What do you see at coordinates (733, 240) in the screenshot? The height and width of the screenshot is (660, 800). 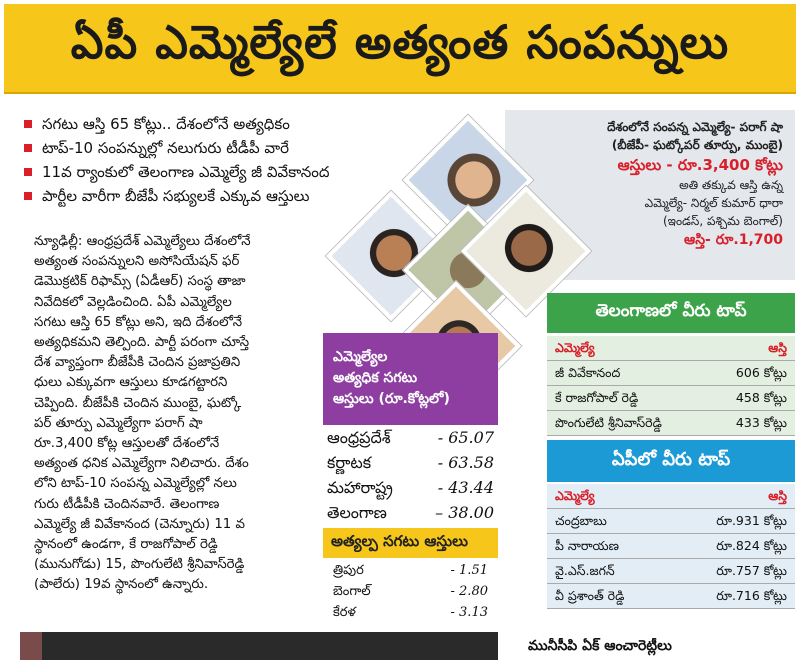 I see `least-mla-assets: ఆస్తి- రూ.1,700` at bounding box center [733, 240].